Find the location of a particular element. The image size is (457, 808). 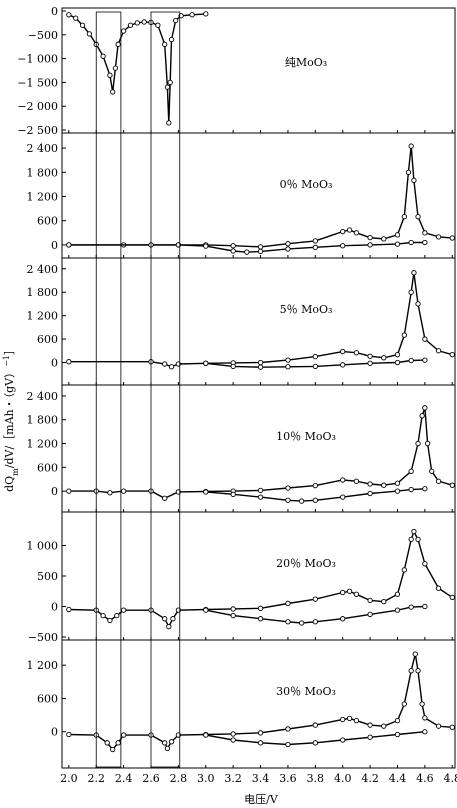

panel-label: 30％ MoO₃ is located at coordinates (306, 691).